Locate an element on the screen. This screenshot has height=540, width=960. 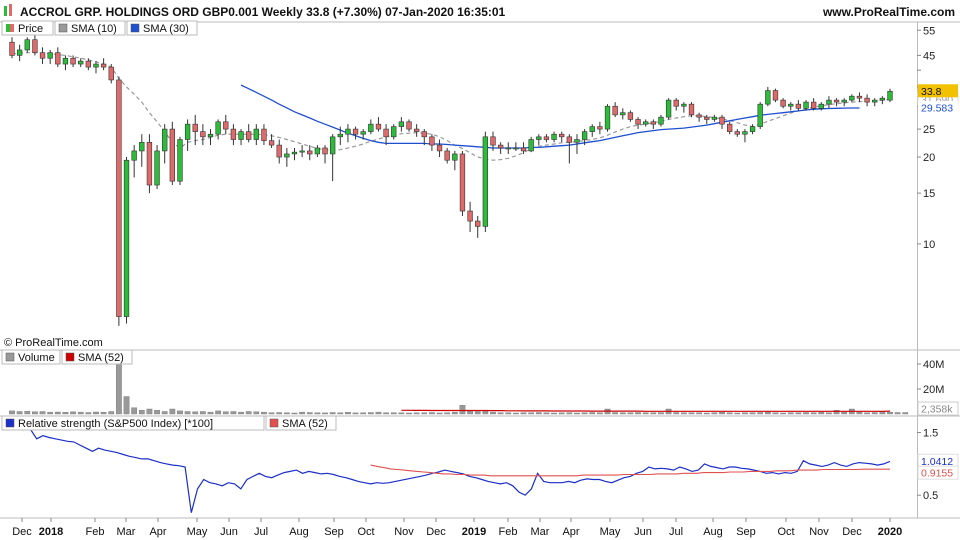
rs-tick-label: 0.5 is located at coordinates (930, 496).